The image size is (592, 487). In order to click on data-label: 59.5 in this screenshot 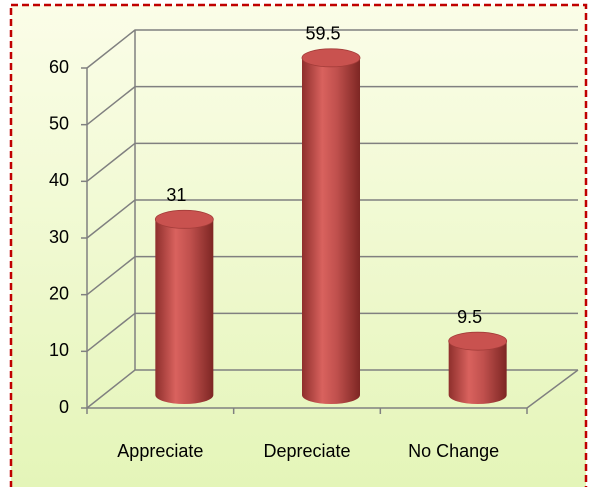, I will do `click(322, 34)`.